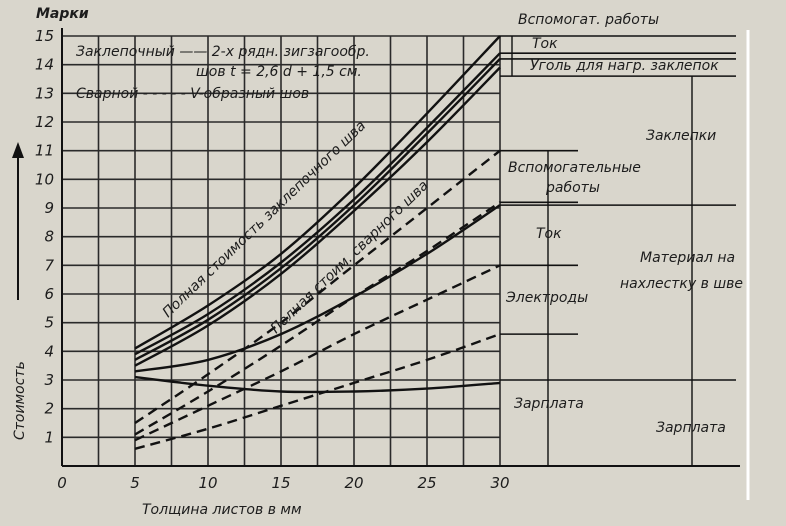 Image resolution: width=786 pixels, height=526 pixels. What do you see at coordinates (624, 66) in the screenshot?
I see `label-riveted-coal: Уголь для нагр. заклепок` at bounding box center [624, 66].